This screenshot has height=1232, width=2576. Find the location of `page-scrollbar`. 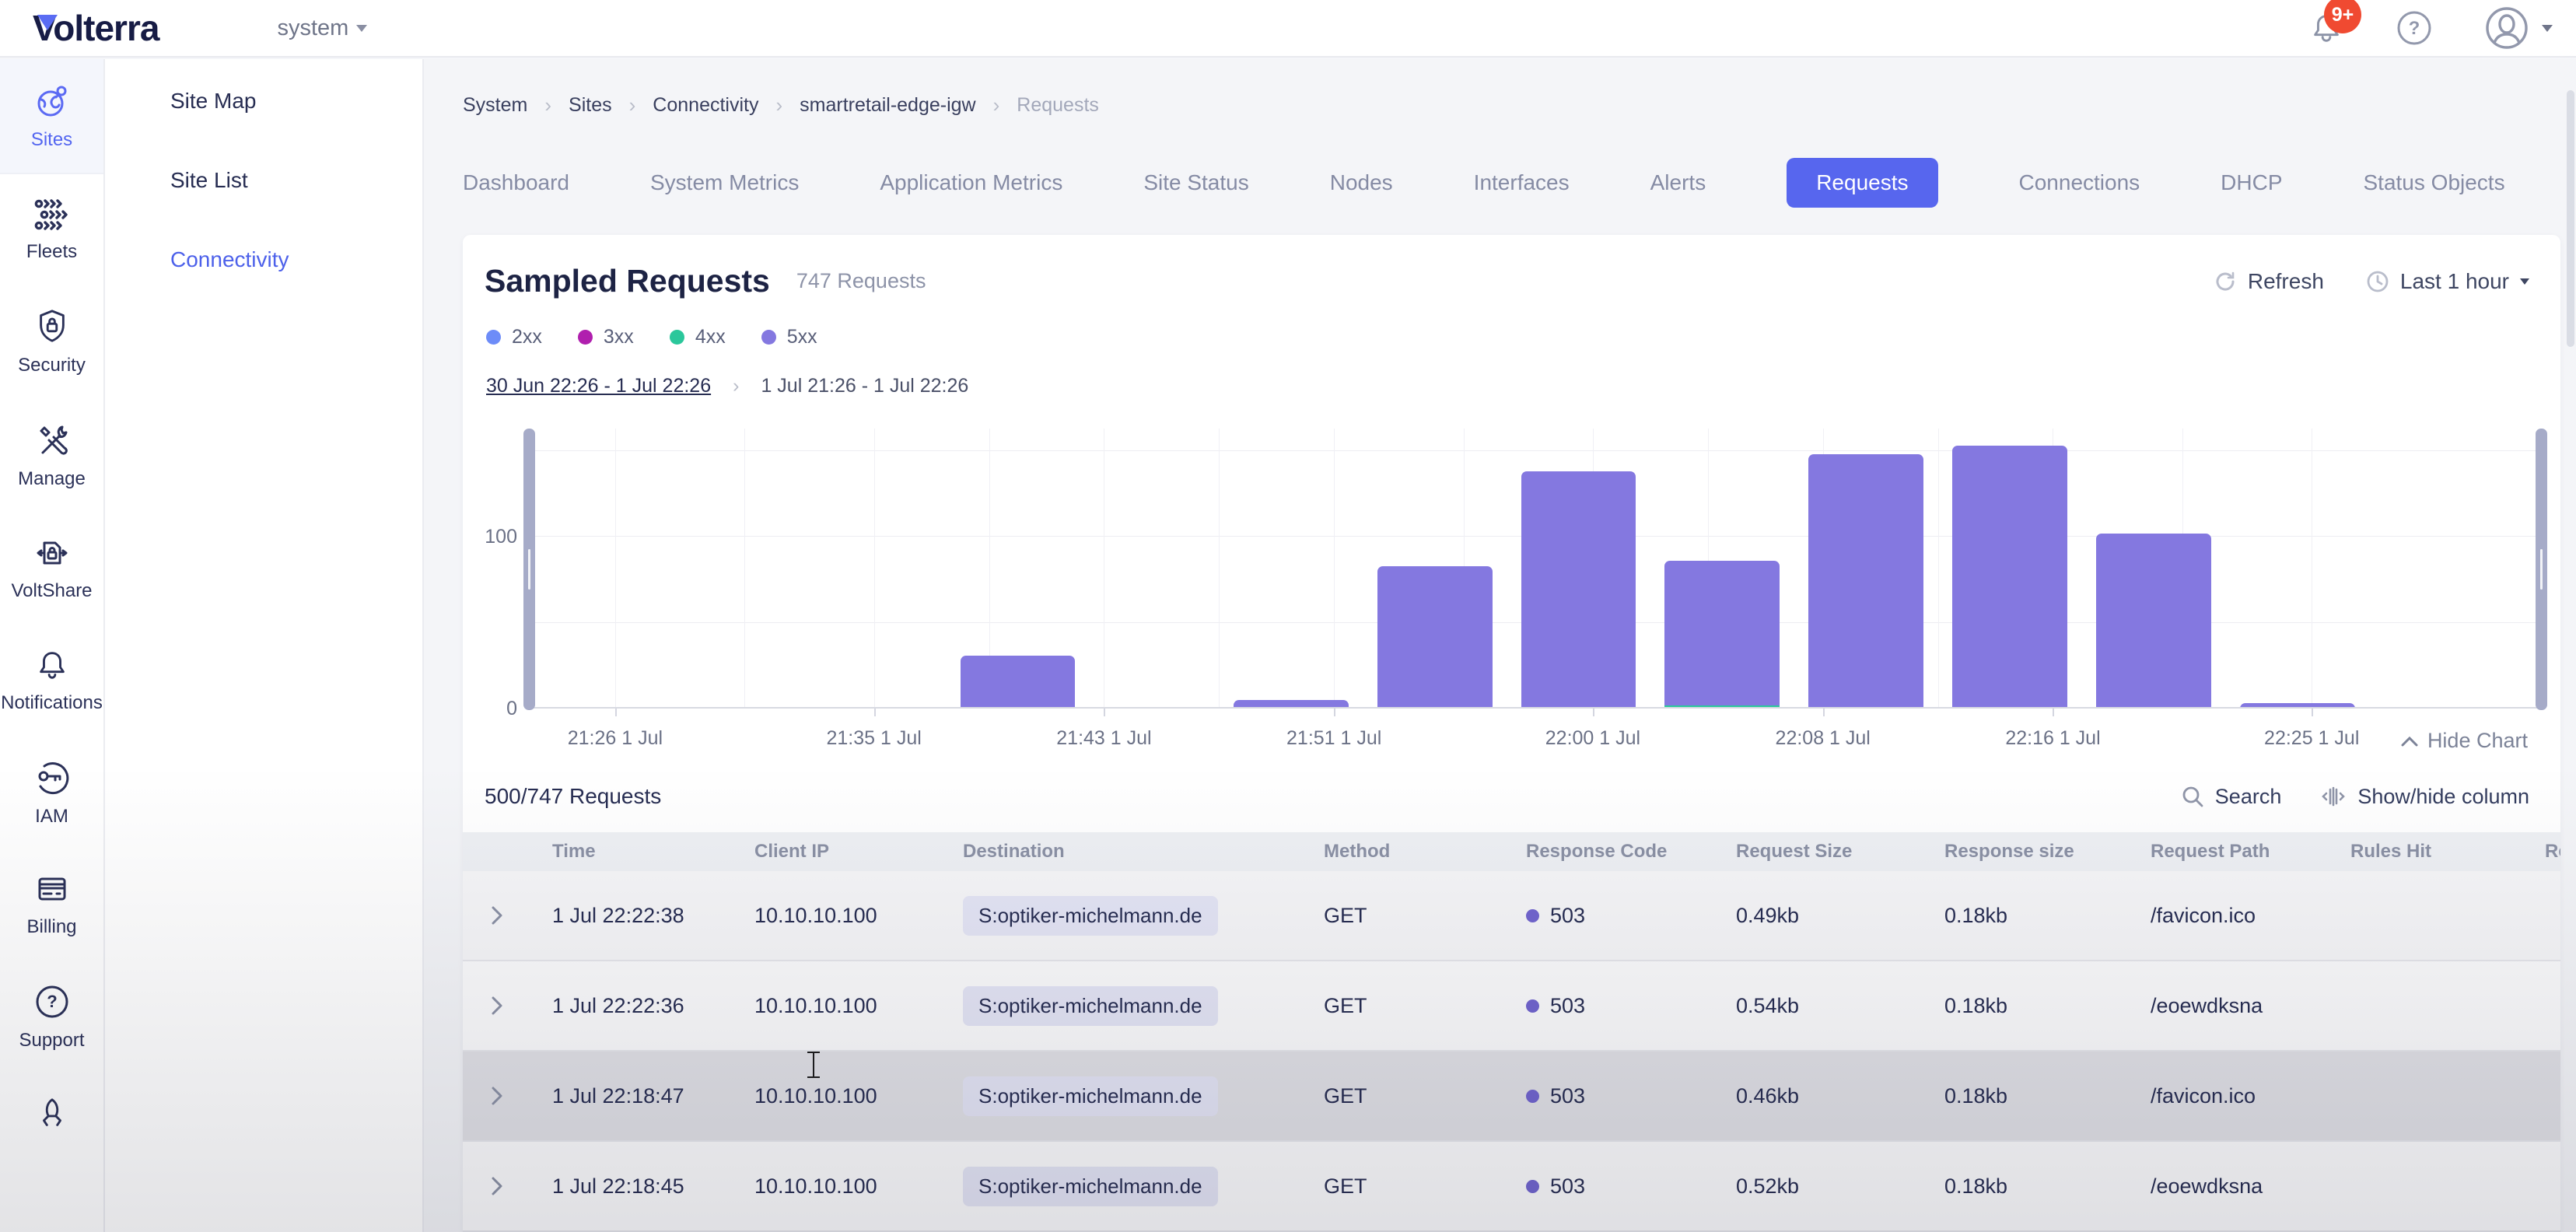

page-scrollbar is located at coordinates (2570, 645).